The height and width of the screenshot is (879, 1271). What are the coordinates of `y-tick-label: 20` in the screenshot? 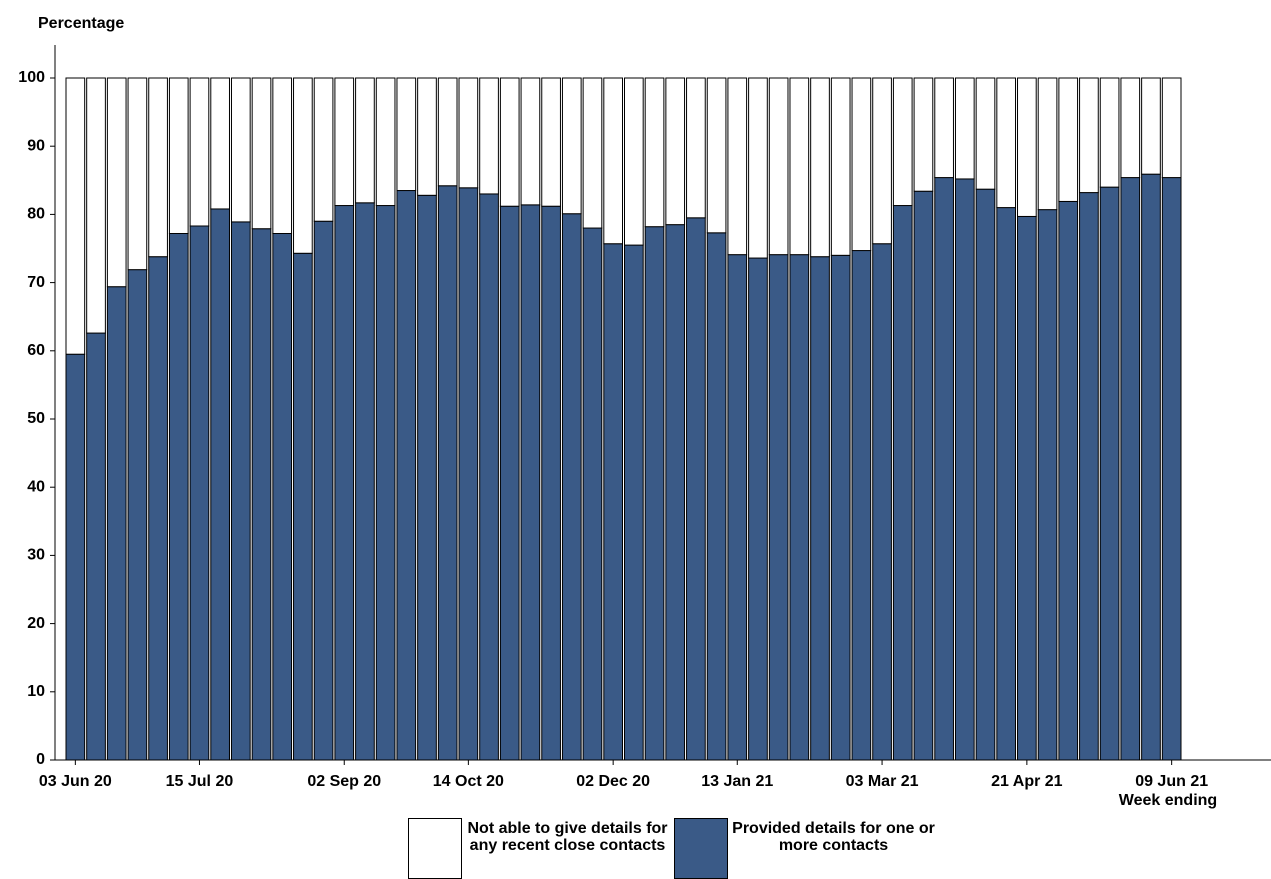 It's located at (36, 623).